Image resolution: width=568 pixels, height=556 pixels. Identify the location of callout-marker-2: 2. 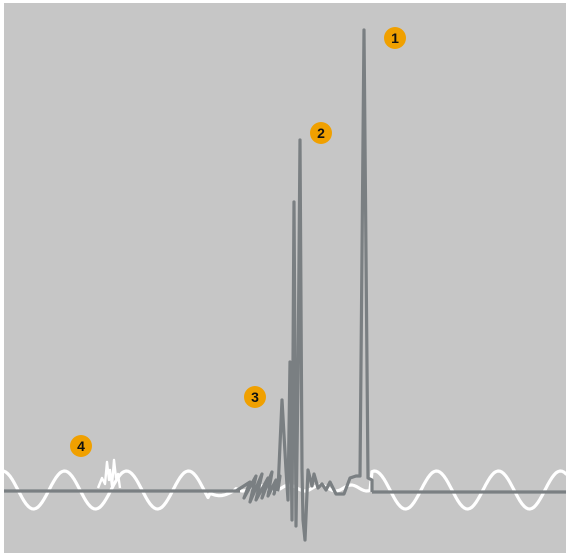
(321, 133).